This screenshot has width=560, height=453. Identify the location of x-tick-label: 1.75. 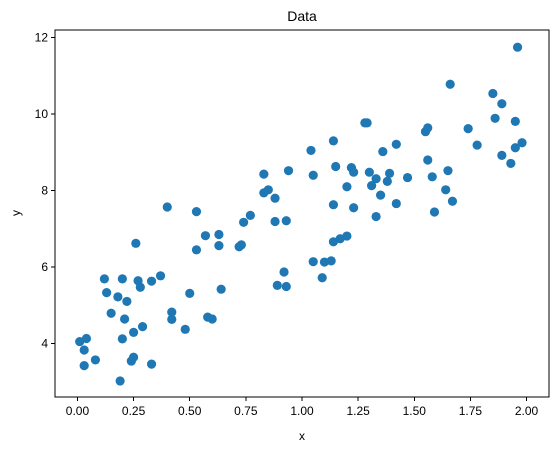
(471, 411).